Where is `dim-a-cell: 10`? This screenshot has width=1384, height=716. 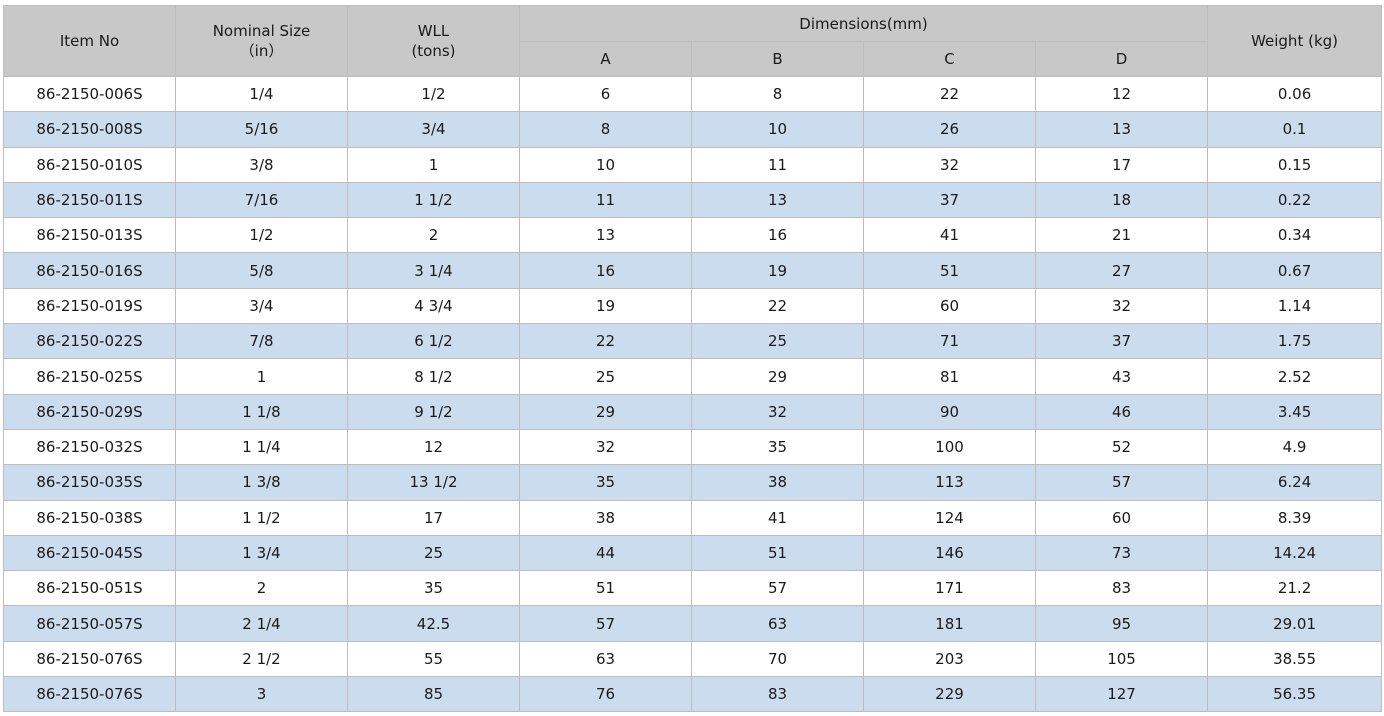
dim-a-cell: 10 is located at coordinates (605, 164).